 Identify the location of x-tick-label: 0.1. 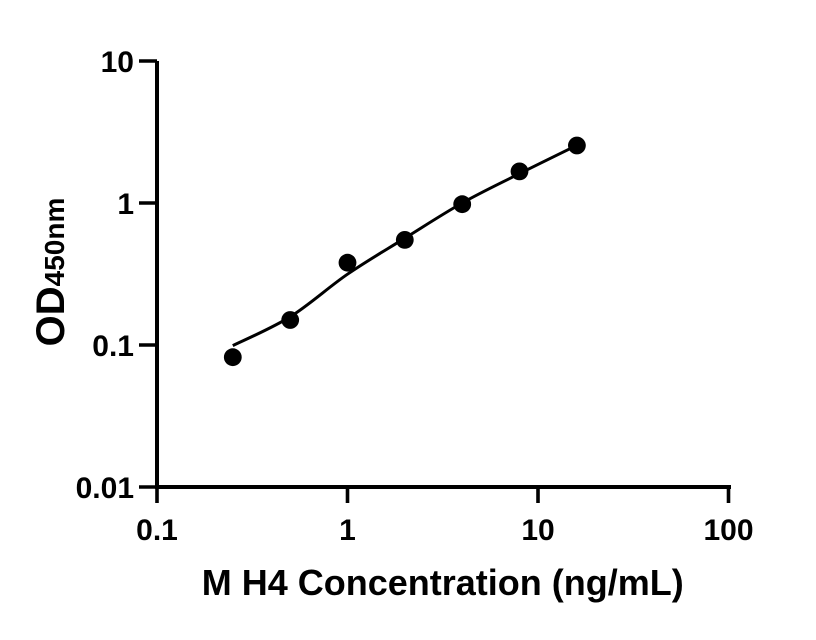
(157, 530).